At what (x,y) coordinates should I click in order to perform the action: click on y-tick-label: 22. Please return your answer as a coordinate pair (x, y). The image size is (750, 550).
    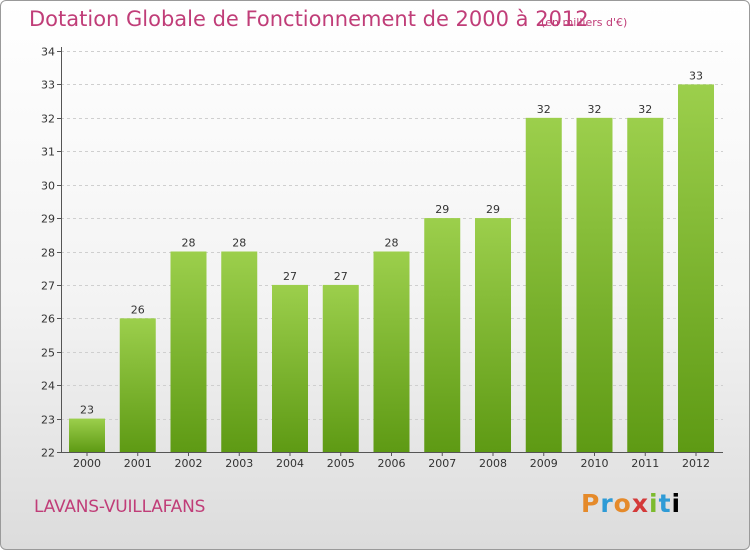
    Looking at the image, I should click on (48, 453).